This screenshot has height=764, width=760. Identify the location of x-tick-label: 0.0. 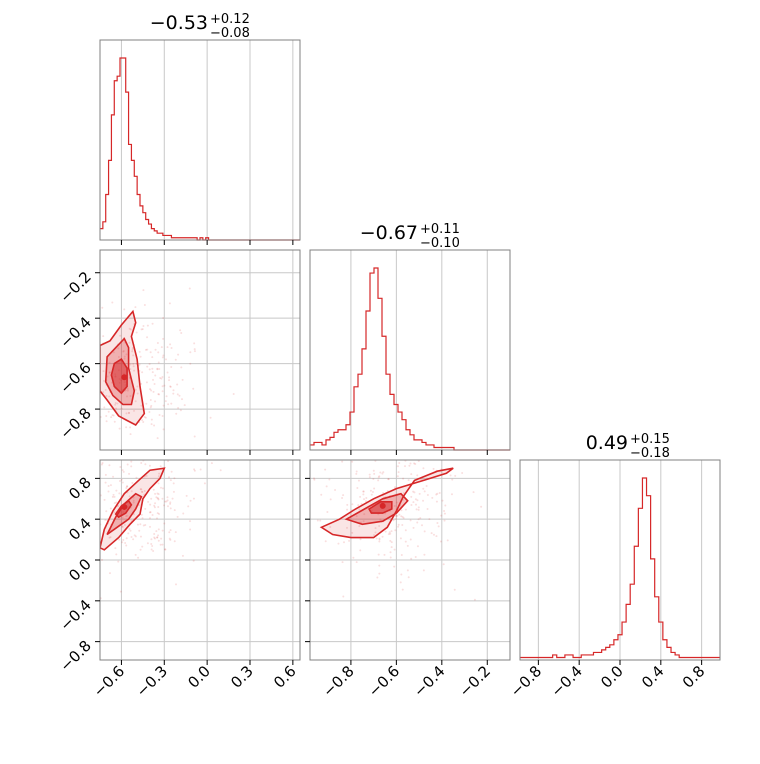
(612, 677).